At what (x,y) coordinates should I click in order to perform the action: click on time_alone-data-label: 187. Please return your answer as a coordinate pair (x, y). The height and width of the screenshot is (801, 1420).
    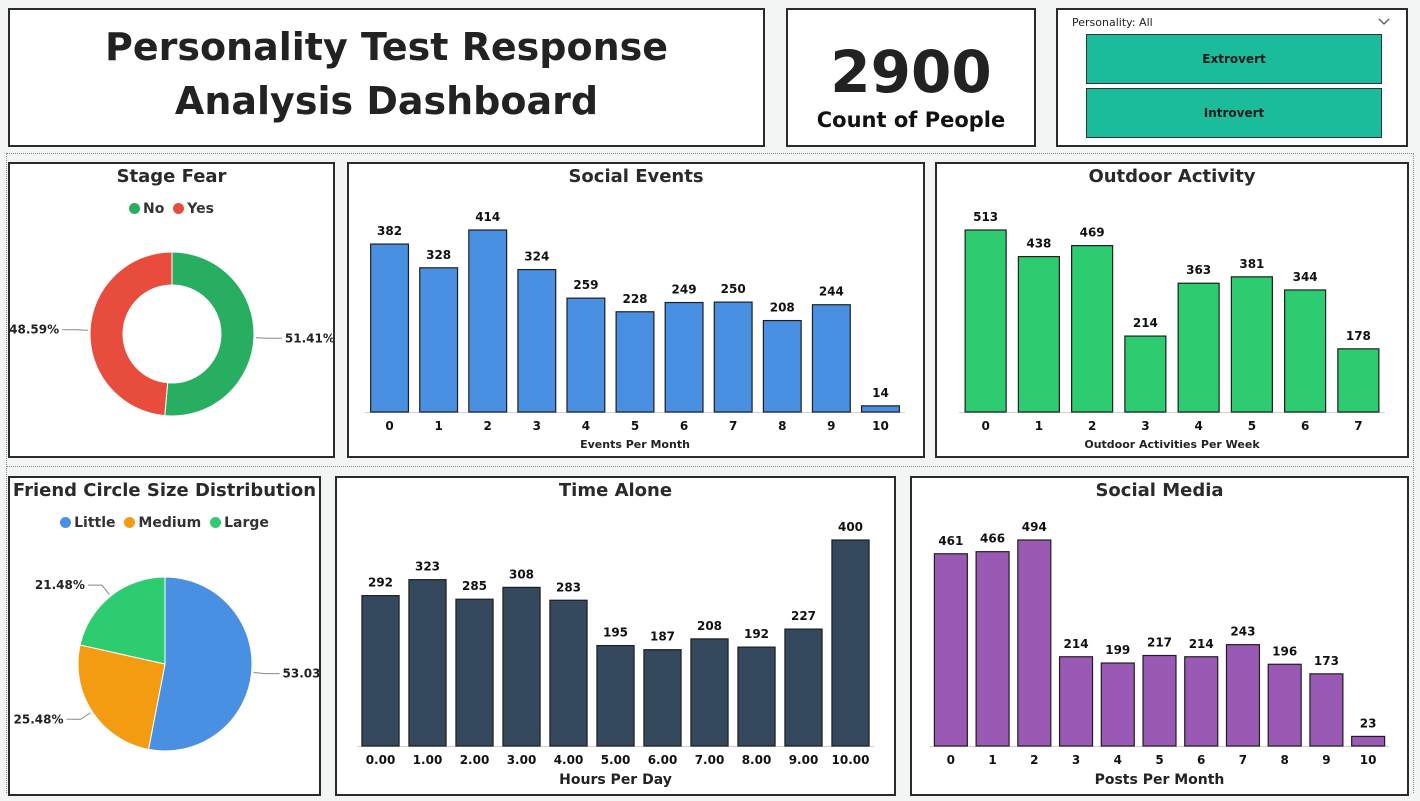
    Looking at the image, I should click on (662, 637).